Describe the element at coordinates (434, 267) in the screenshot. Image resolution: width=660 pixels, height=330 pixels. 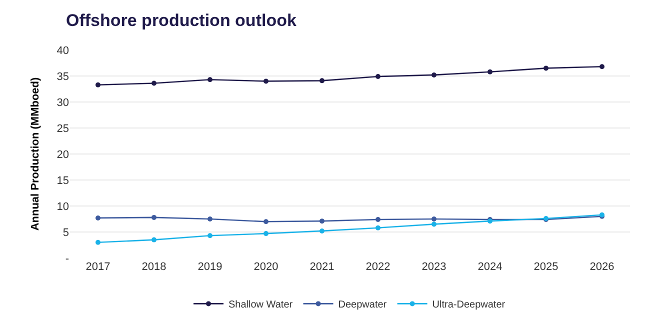
I see `x-tick-label: 2023` at that location.